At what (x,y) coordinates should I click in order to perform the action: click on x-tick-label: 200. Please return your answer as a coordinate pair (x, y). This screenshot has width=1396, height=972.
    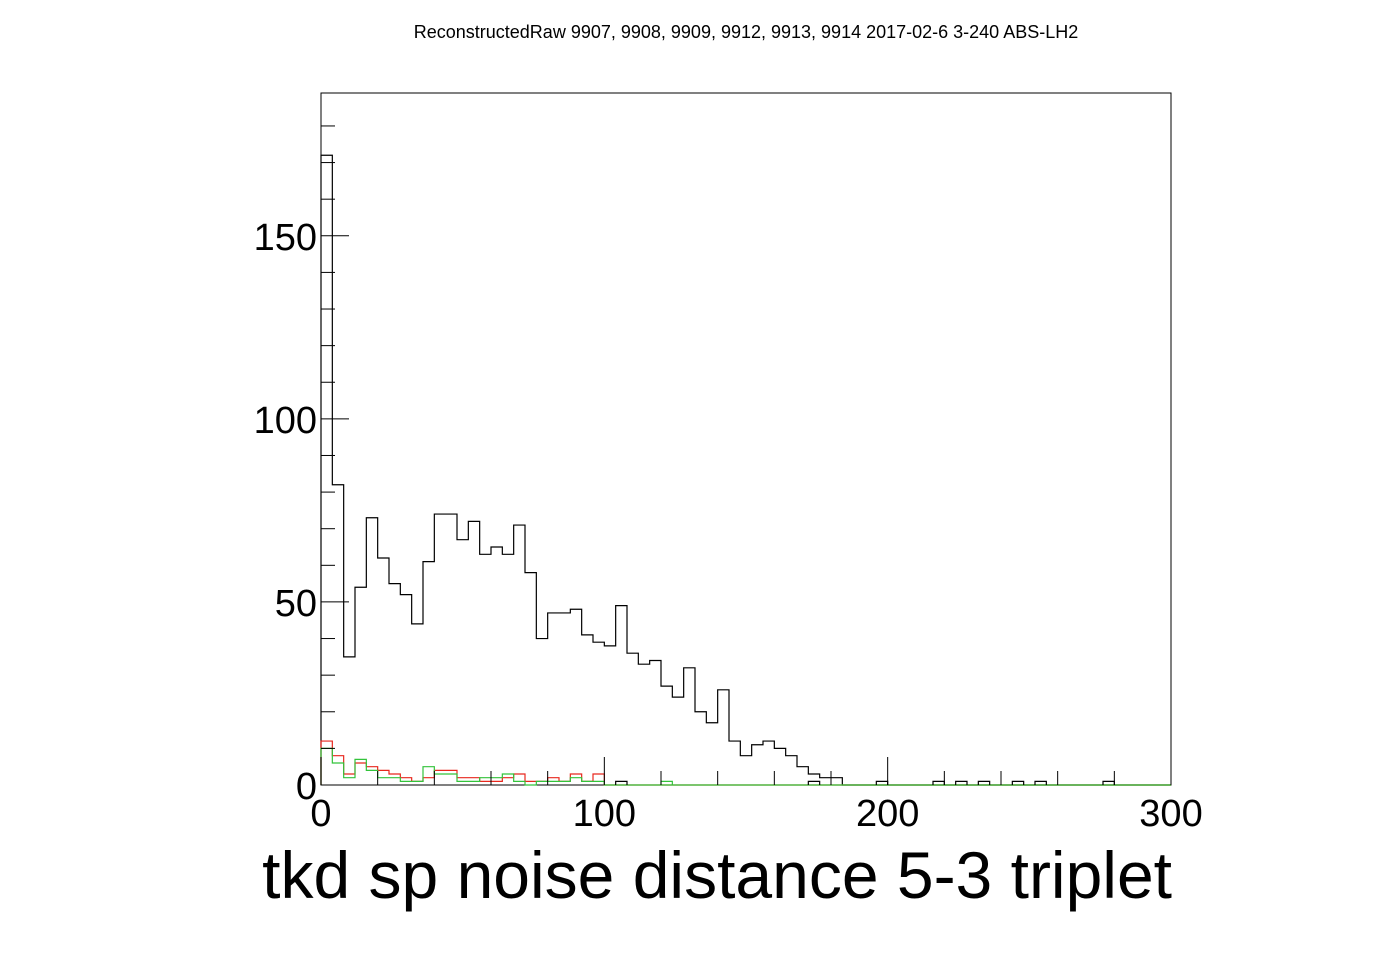
    Looking at the image, I should click on (887, 814).